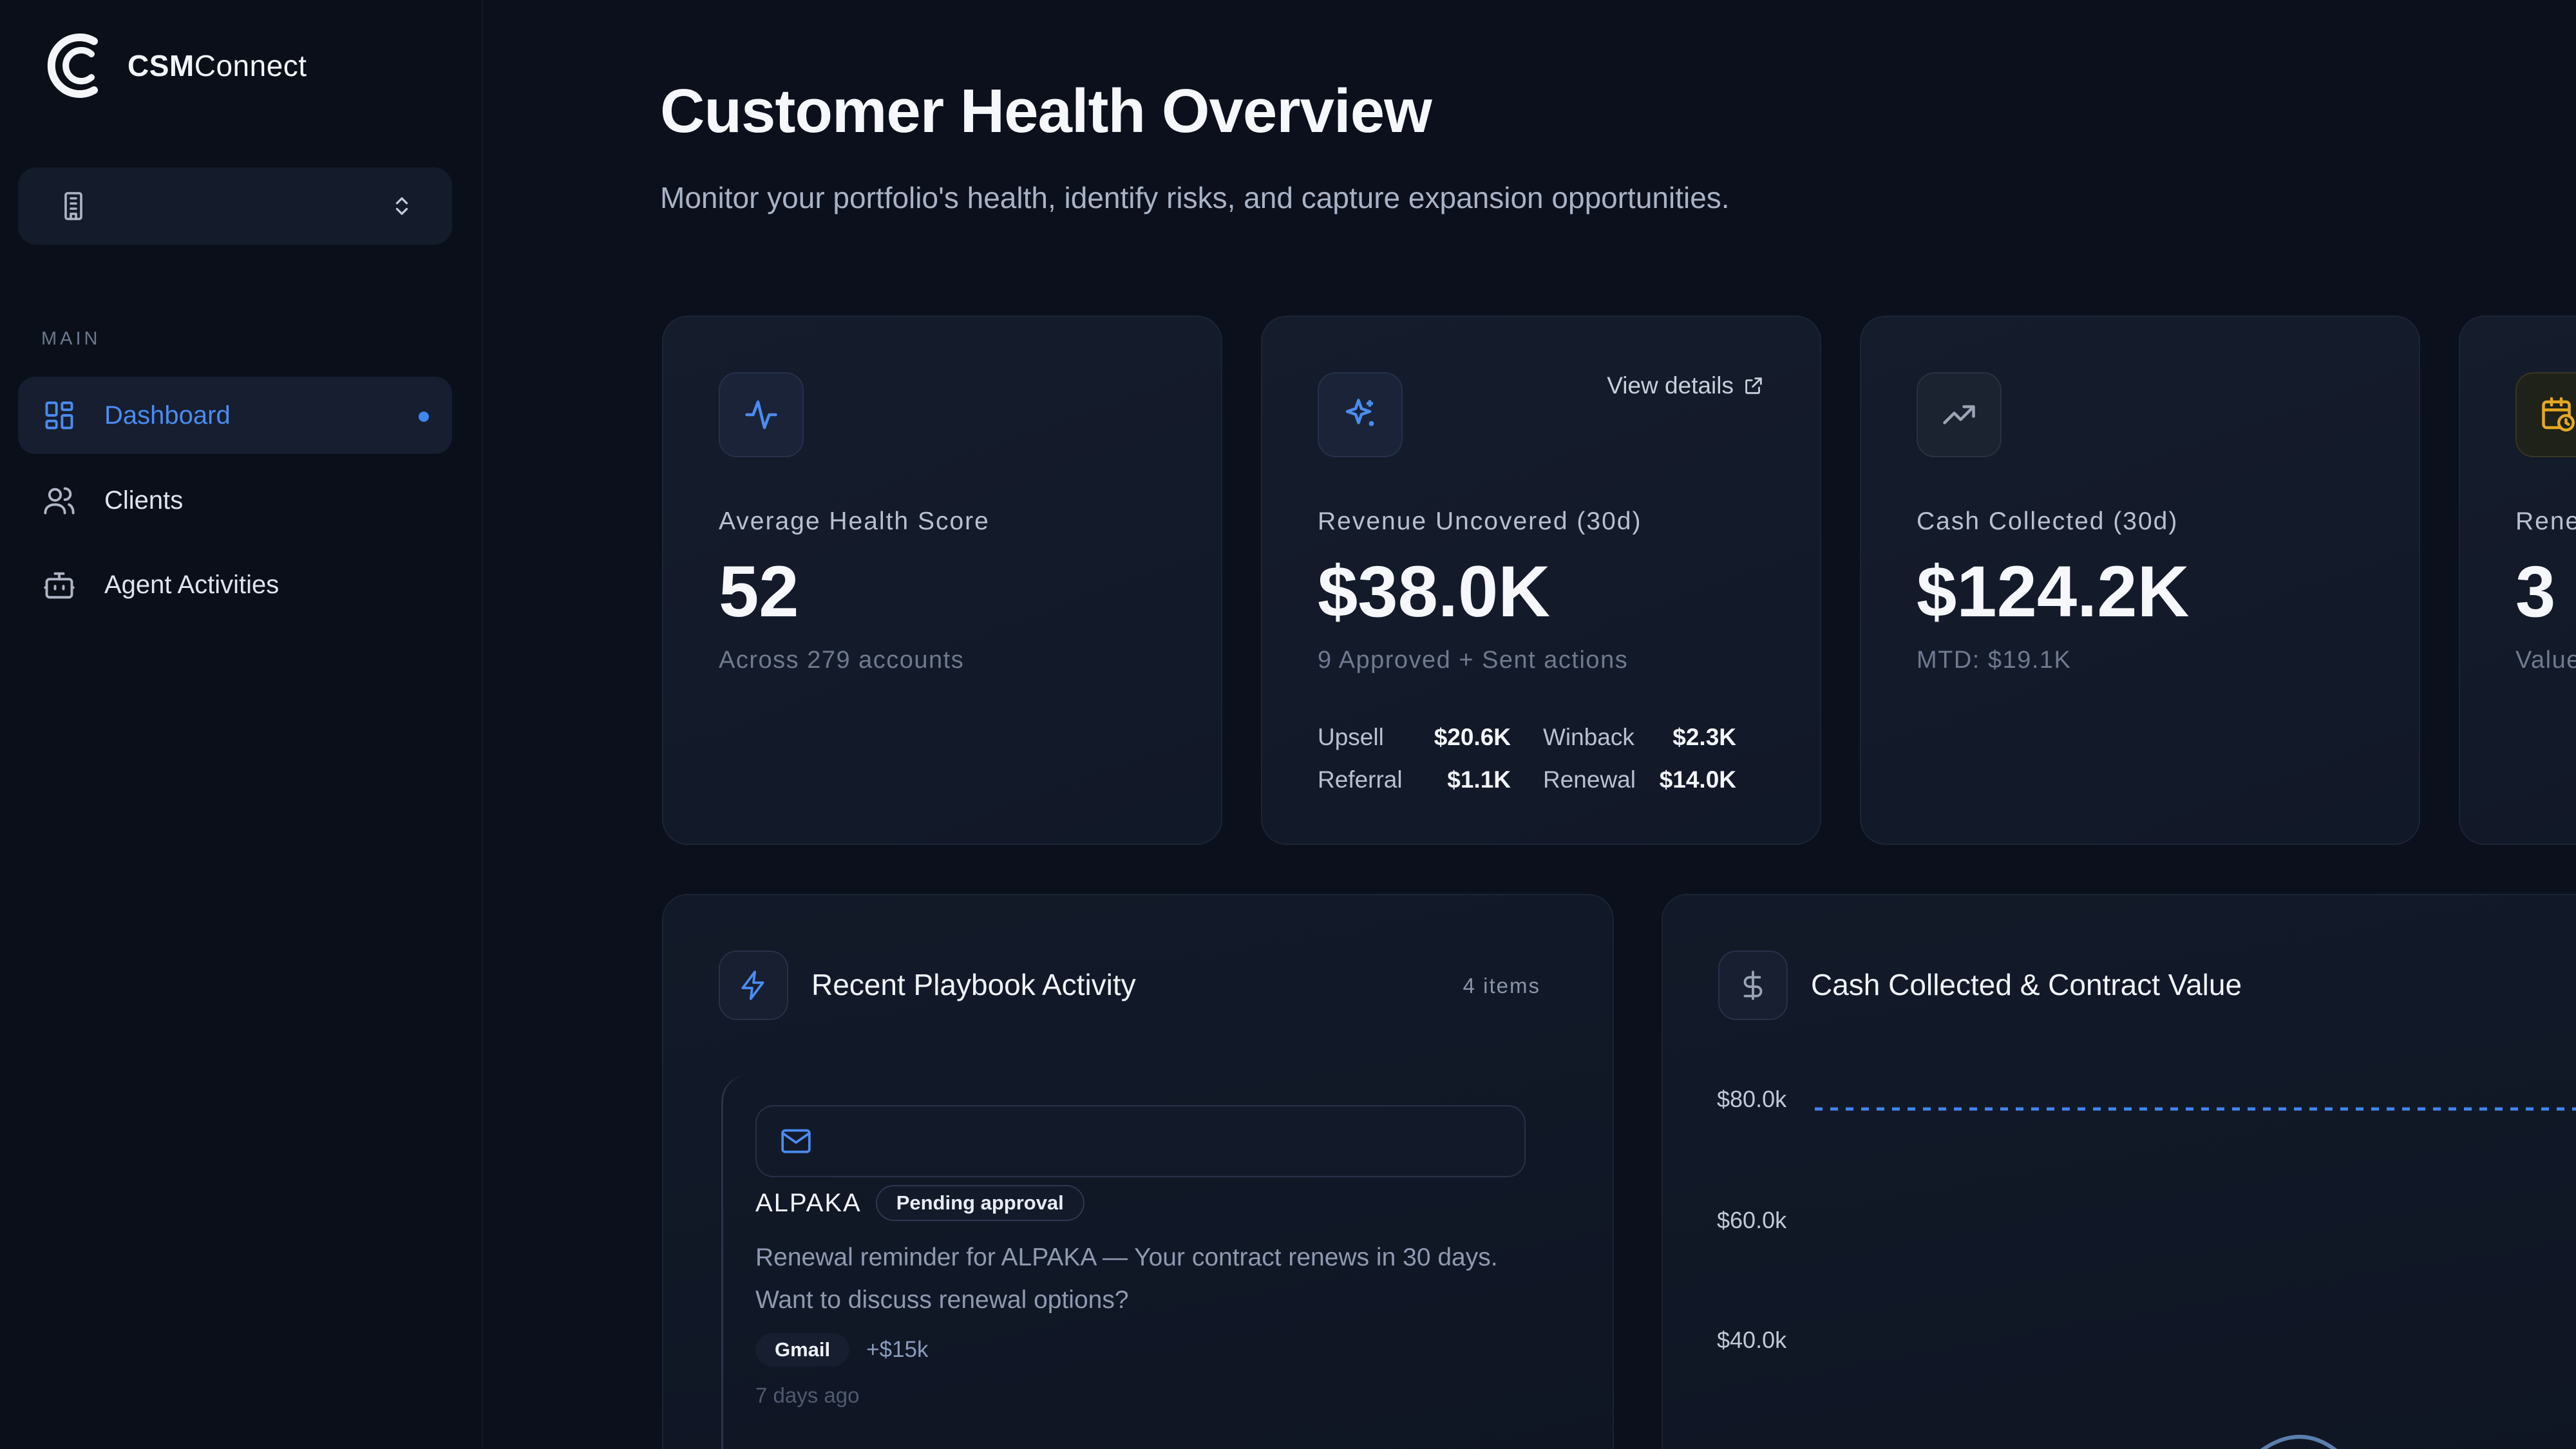  Describe the element at coordinates (1351, 737) in the screenshot. I see `breakdown-label: Upsell` at that location.